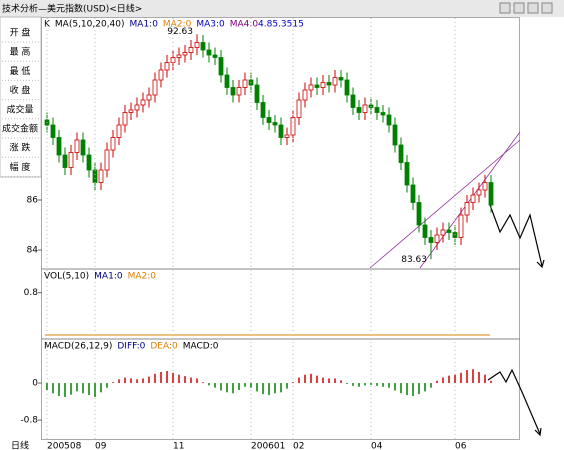 This screenshot has width=564, height=450. Describe the element at coordinates (20, 167) in the screenshot. I see `side-label: 幅 度` at that location.